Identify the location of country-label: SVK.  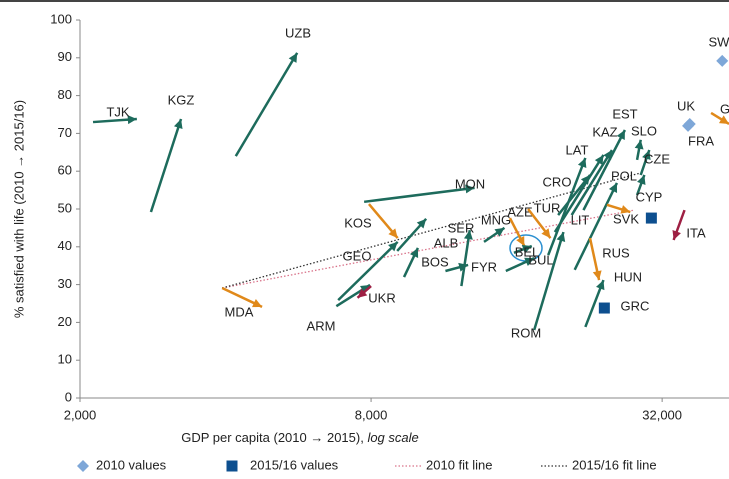
(626, 218).